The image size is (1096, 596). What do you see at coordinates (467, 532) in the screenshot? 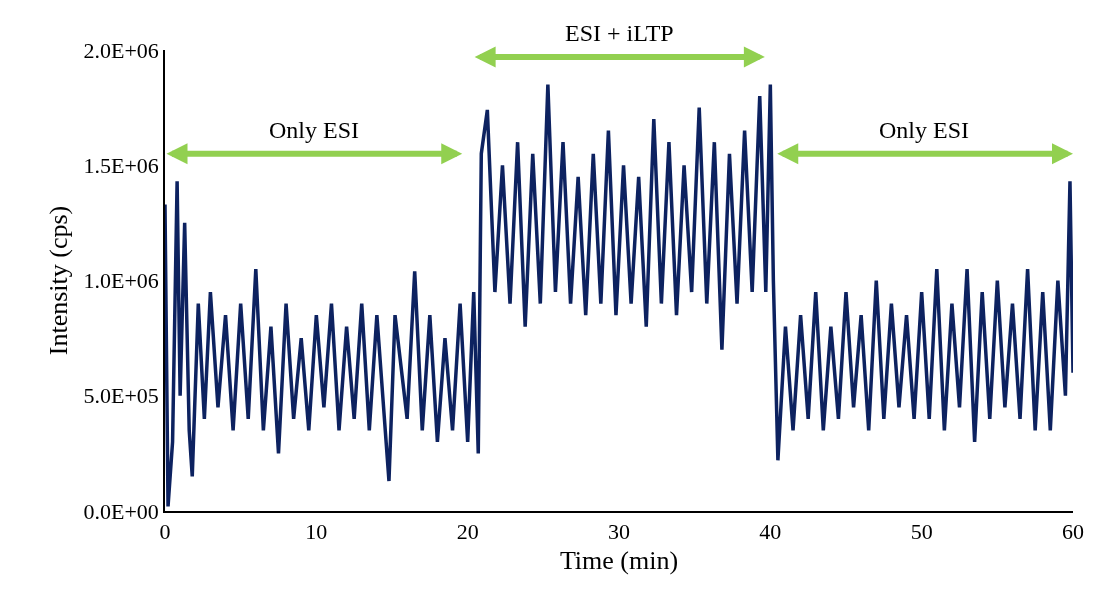
I see `x-tick-label: 20` at bounding box center [467, 532].